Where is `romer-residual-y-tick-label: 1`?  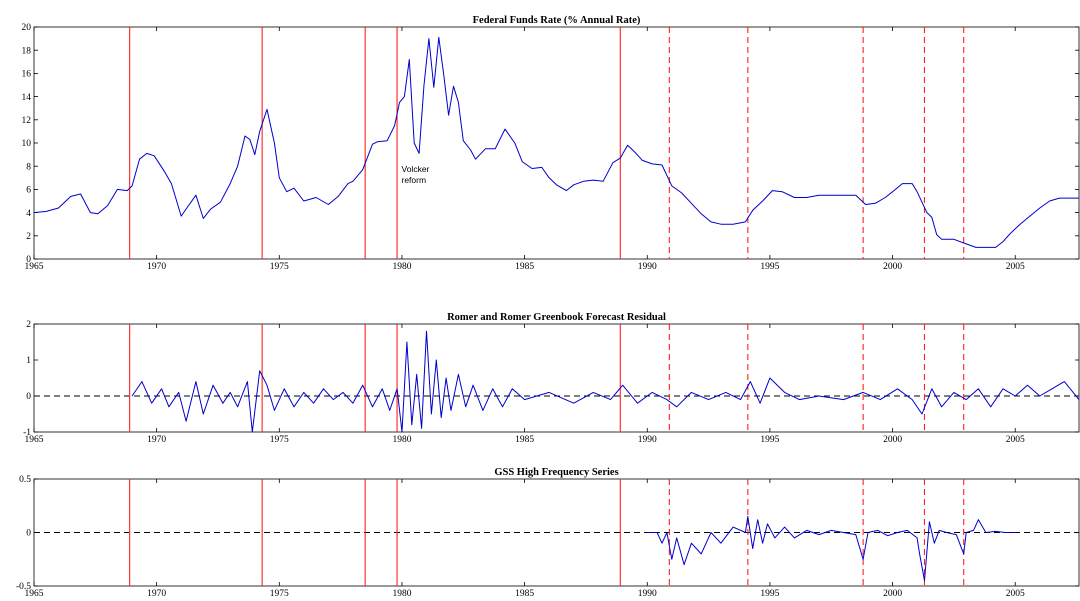 romer-residual-y-tick-label: 1 is located at coordinates (28, 361).